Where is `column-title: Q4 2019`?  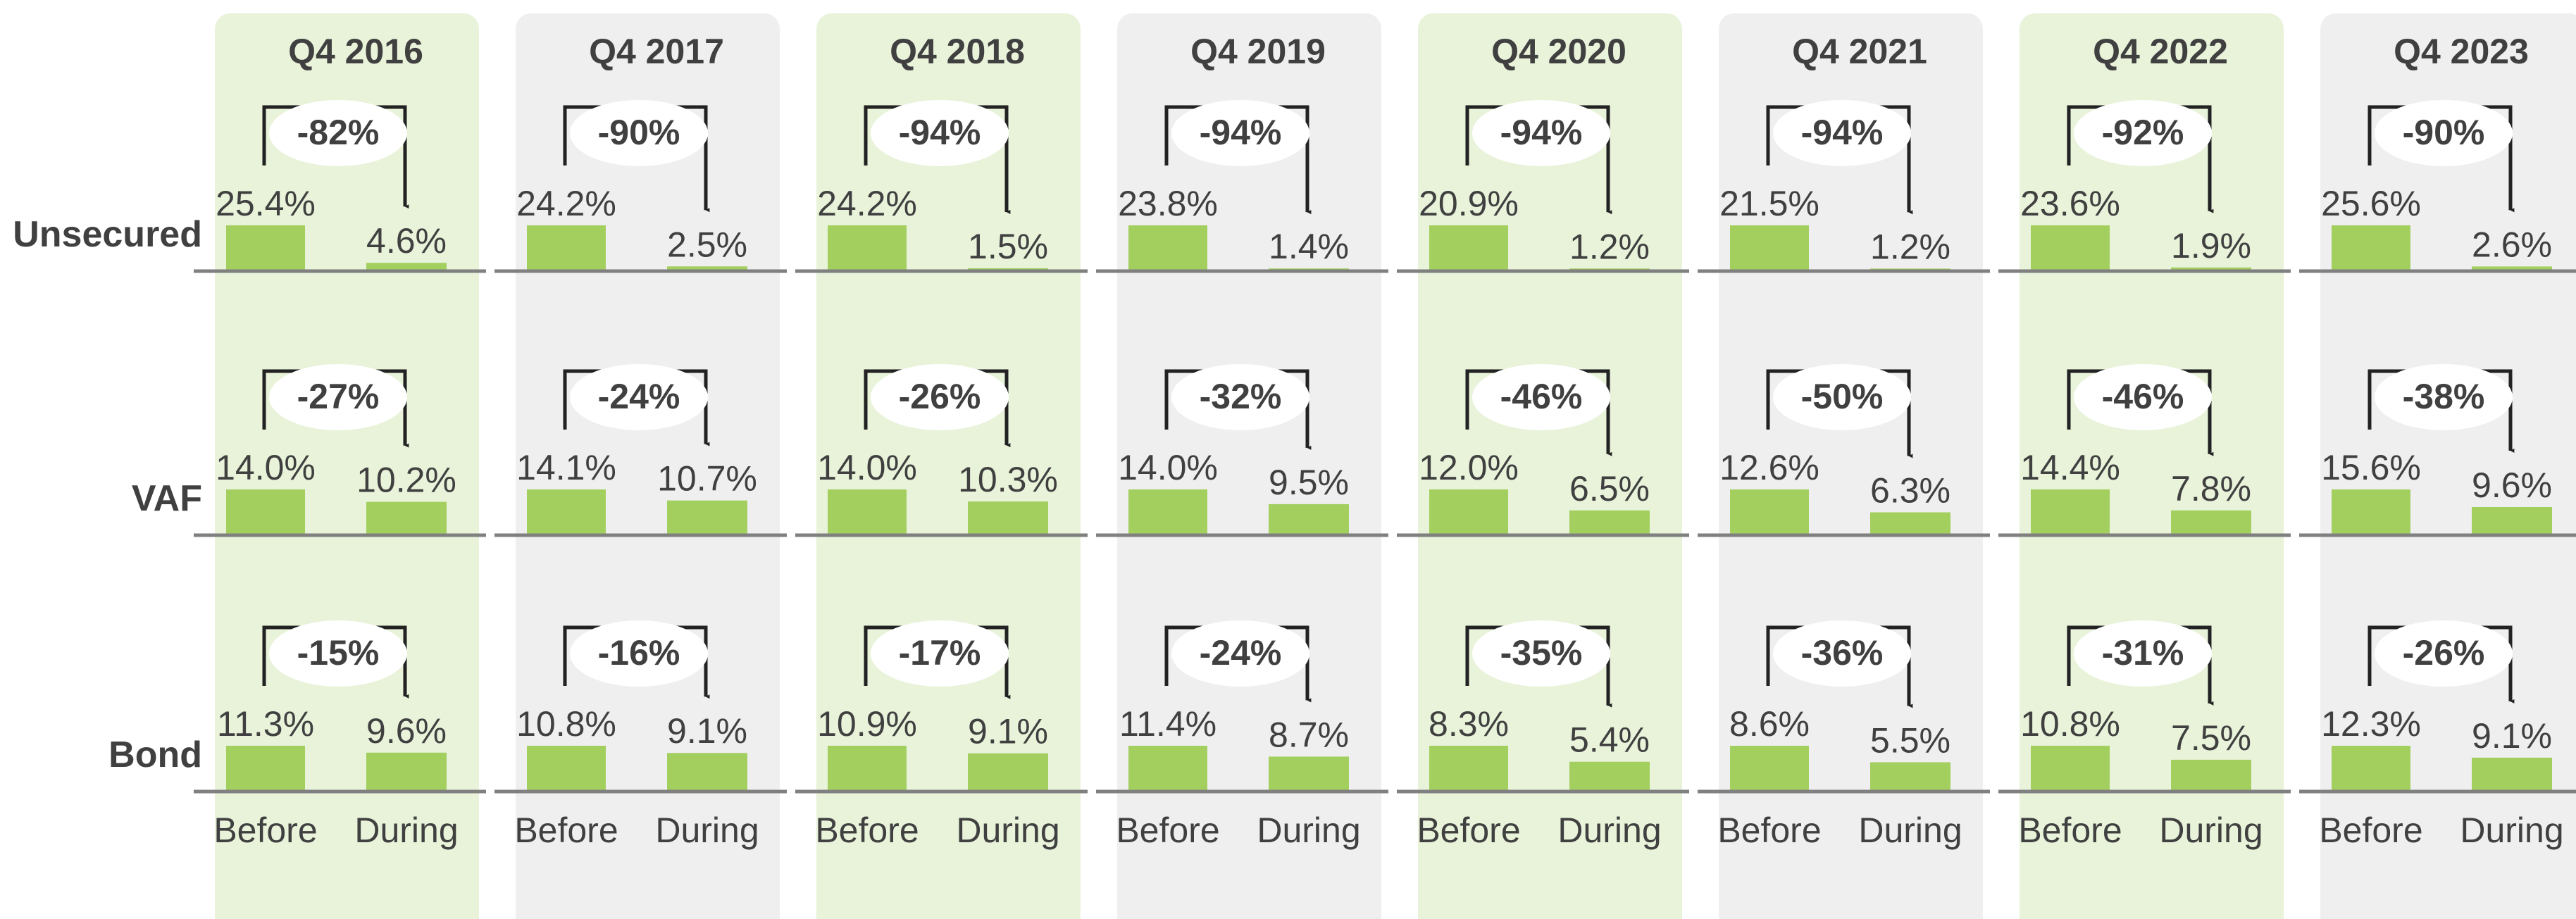 column-title: Q4 2019 is located at coordinates (1258, 52).